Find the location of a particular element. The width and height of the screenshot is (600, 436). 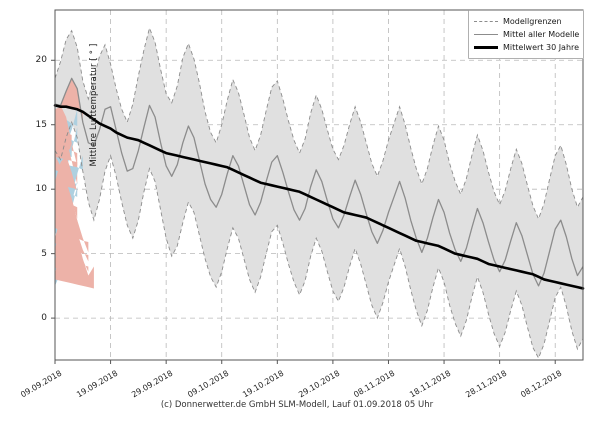

legend-item-modellgrenzen: Modellgrenzen is located at coordinates (526, 21).